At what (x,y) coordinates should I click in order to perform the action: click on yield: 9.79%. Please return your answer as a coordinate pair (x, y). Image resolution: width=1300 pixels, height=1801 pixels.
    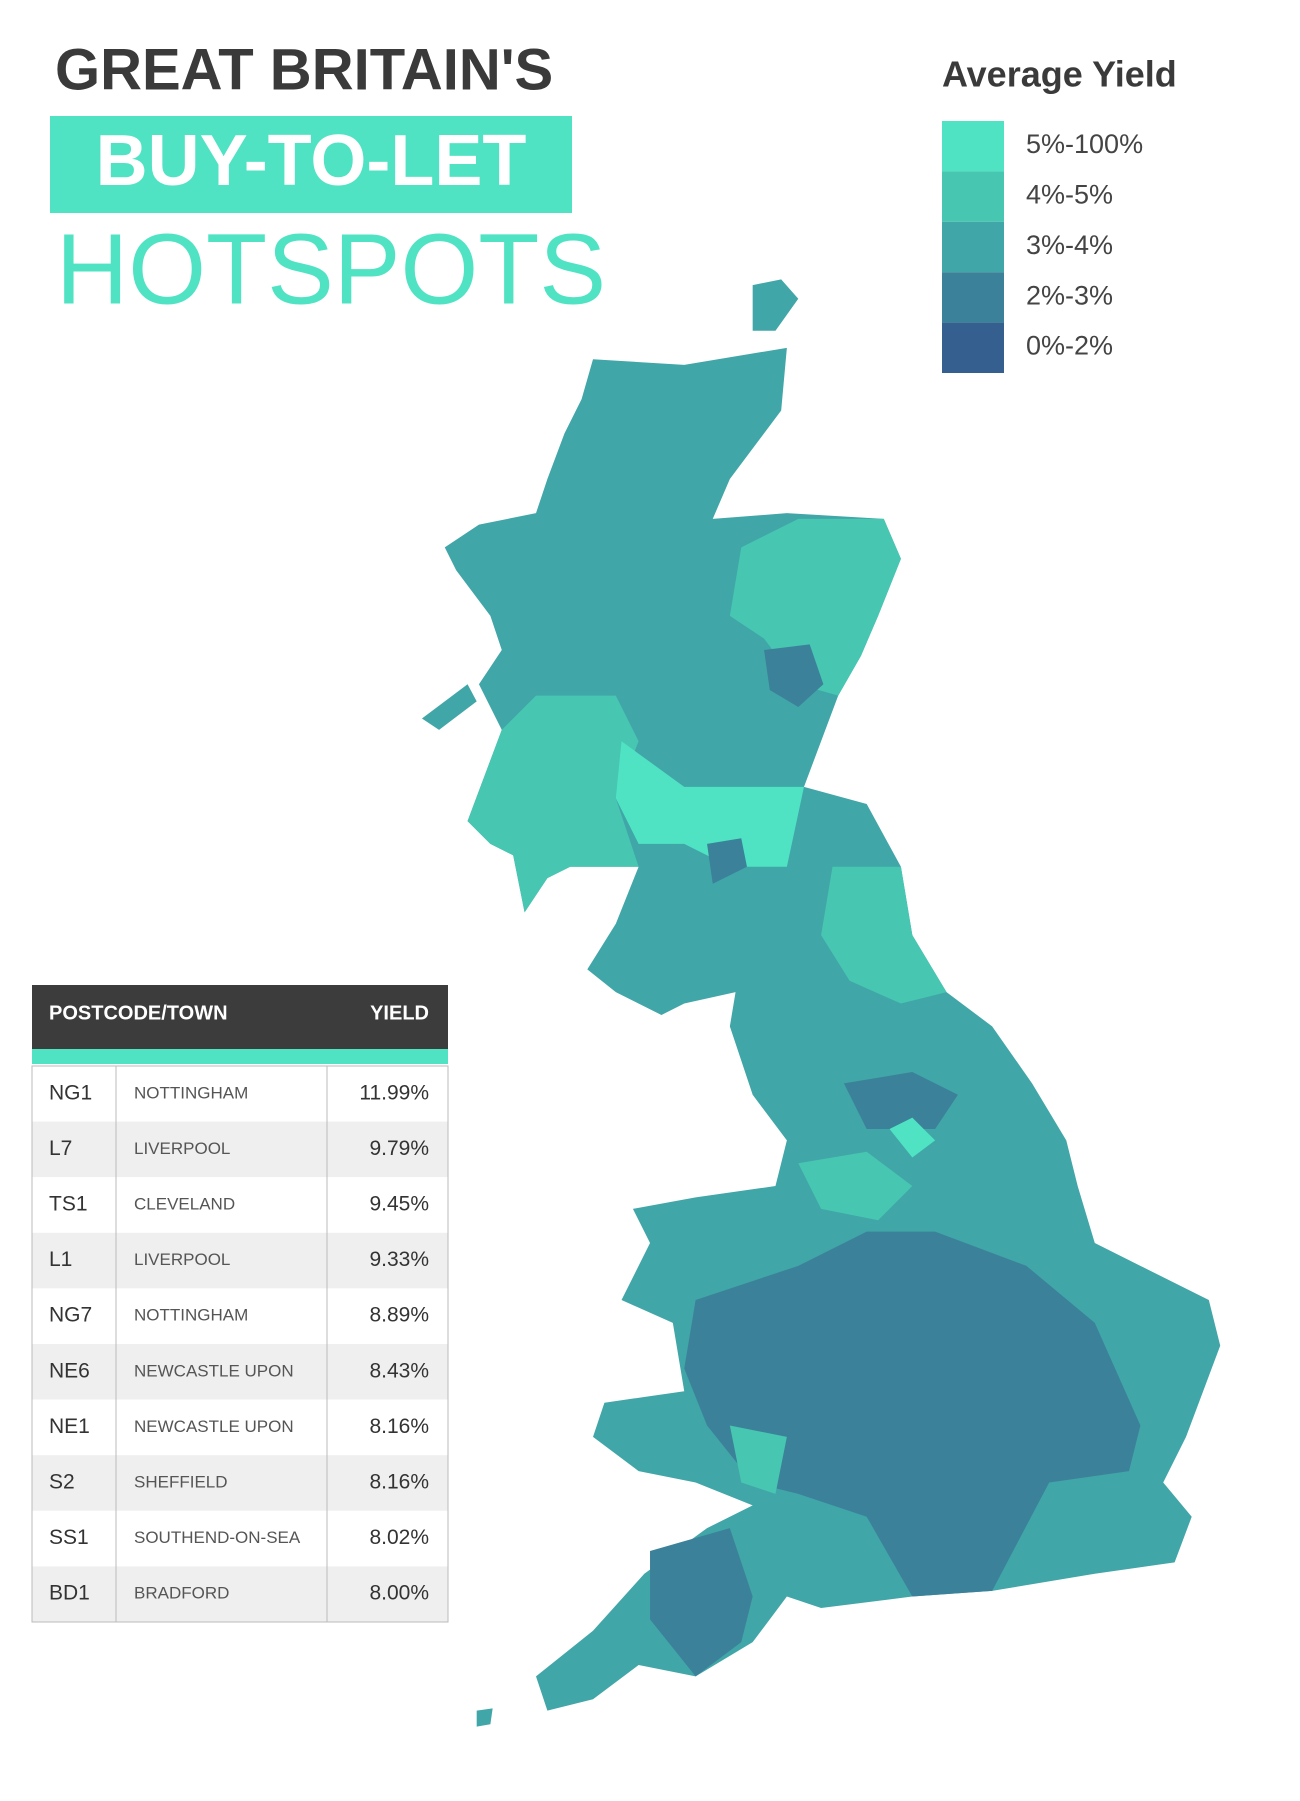
    Looking at the image, I should click on (399, 1148).